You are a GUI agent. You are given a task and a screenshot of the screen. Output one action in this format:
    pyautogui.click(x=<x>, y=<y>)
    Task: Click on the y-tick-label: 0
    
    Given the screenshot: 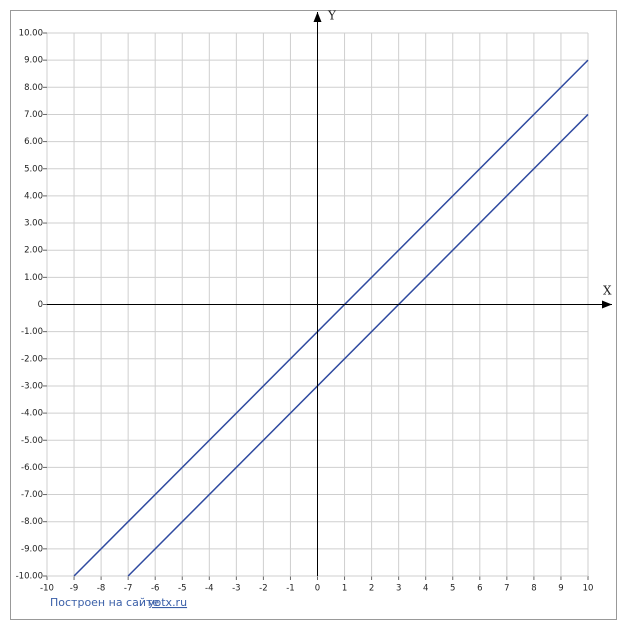 What is the action you would take?
    pyautogui.click(x=40, y=305)
    